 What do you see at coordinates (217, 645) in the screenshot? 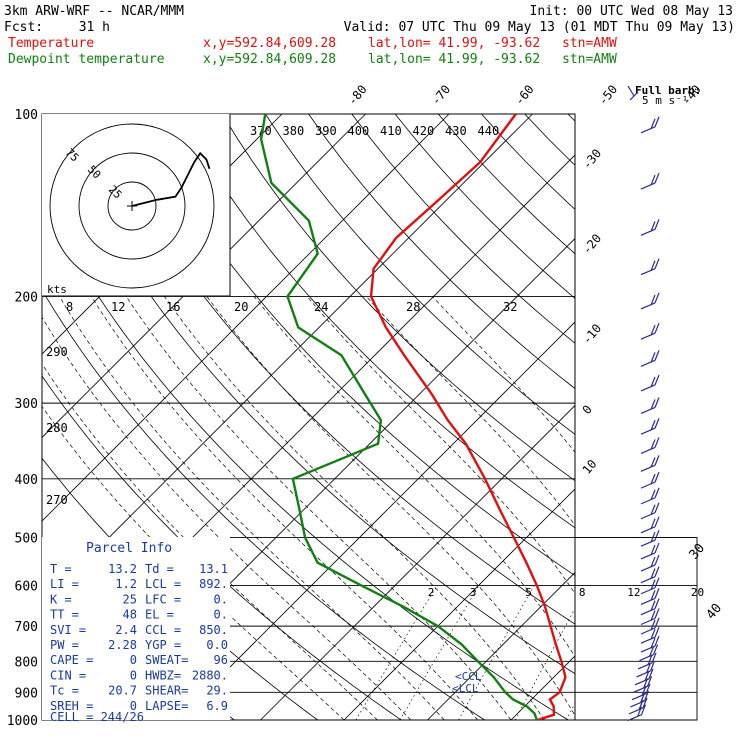
I see `parcel-row-value: 0.0` at bounding box center [217, 645].